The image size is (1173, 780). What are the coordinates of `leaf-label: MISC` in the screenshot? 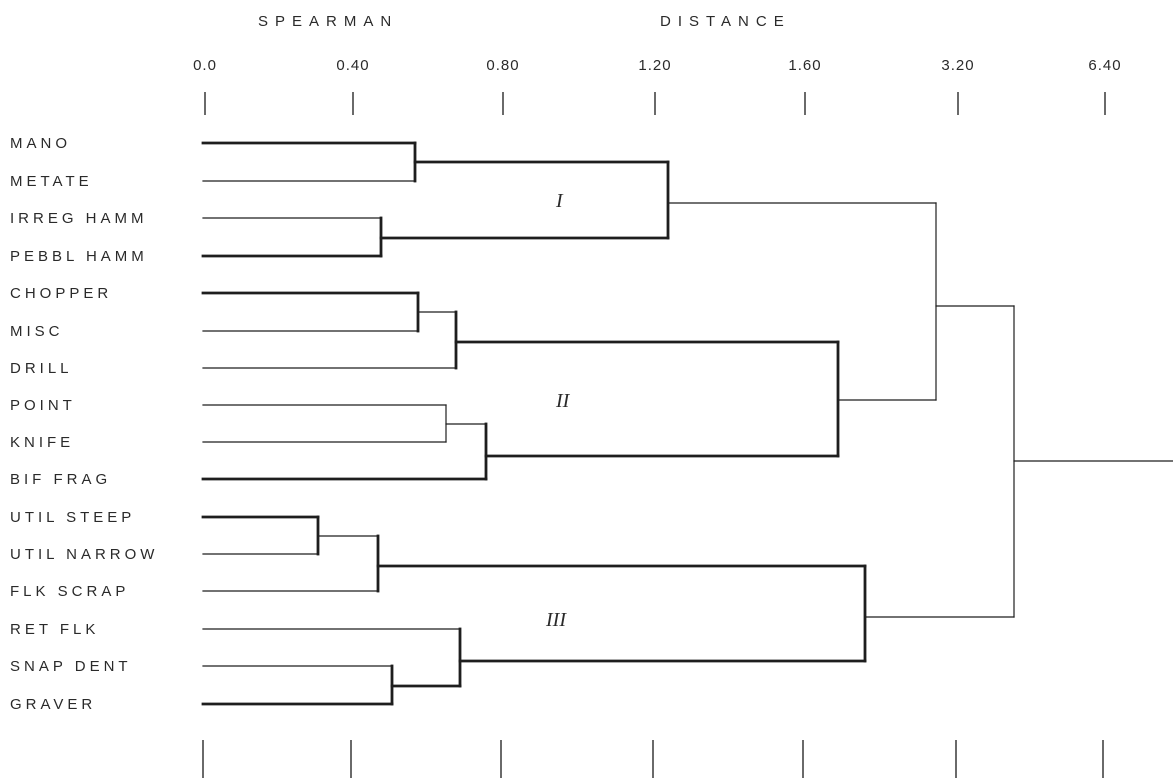 It's located at (37, 331).